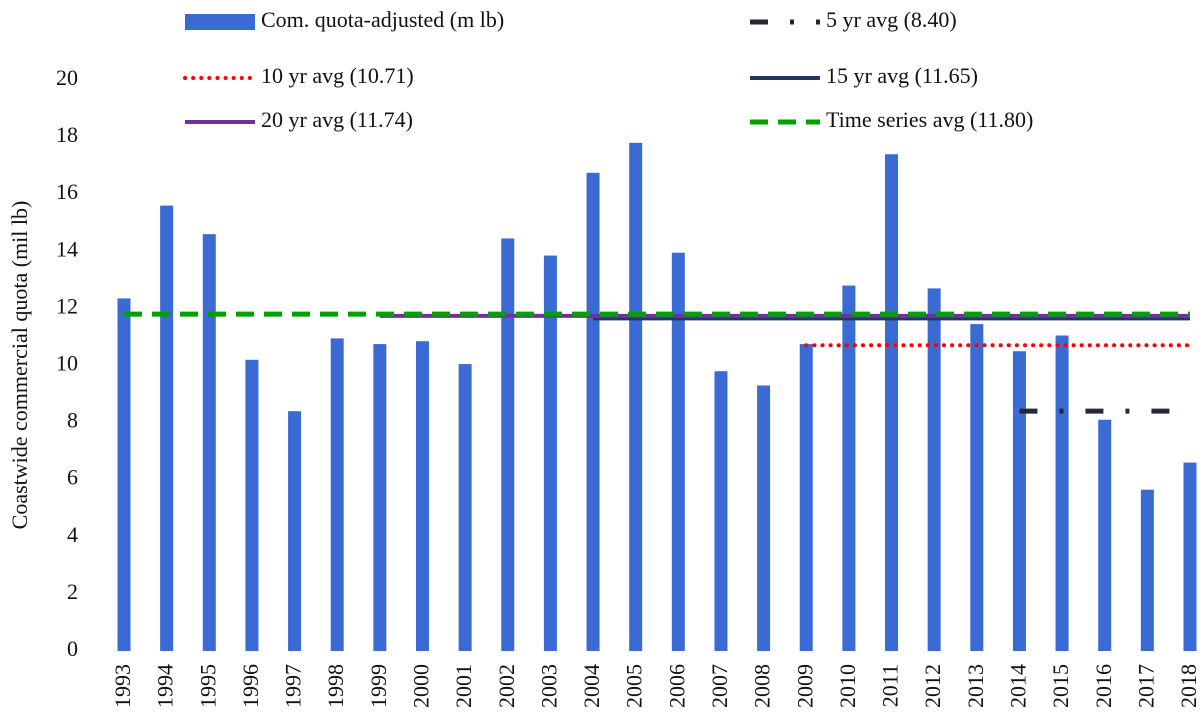  Describe the element at coordinates (847, 686) in the screenshot. I see `x-tick-label: 2010` at that location.